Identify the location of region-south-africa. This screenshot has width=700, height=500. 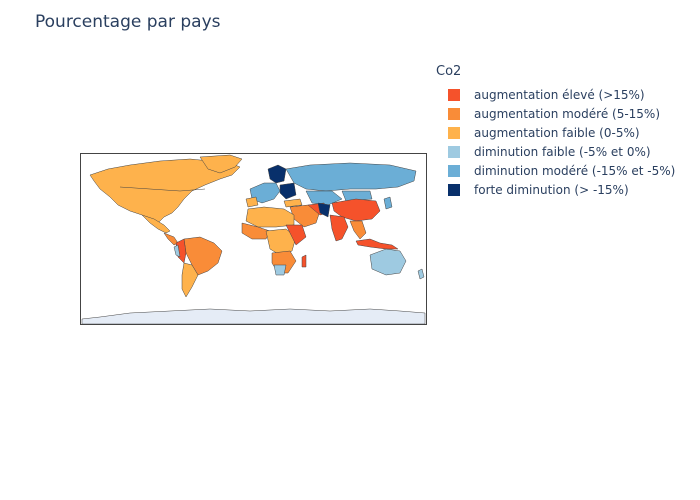
(280, 270).